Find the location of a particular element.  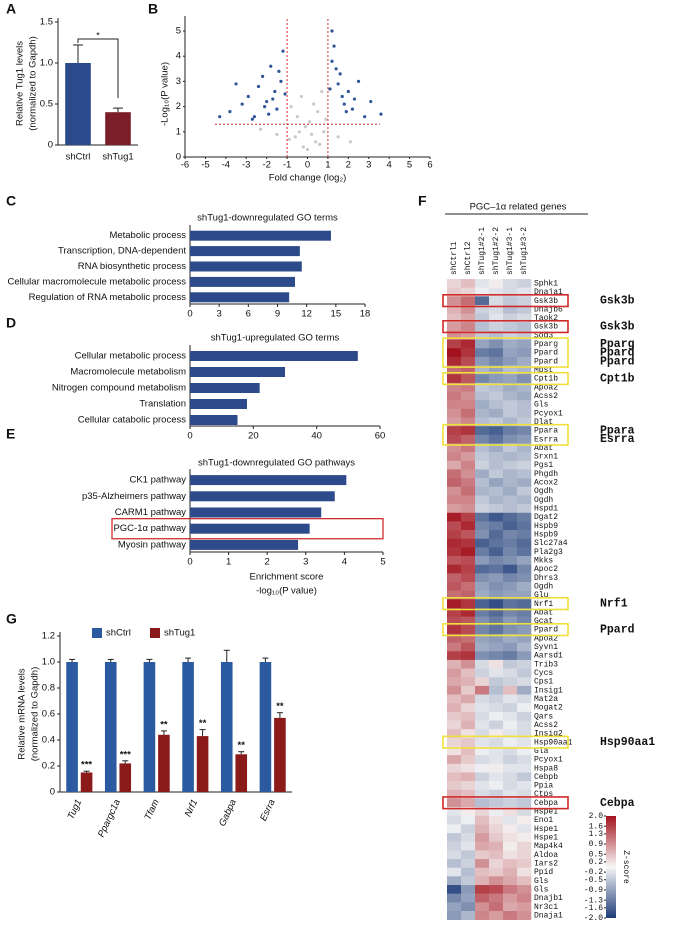

y-tick-label: 4 is located at coordinates (178, 56).